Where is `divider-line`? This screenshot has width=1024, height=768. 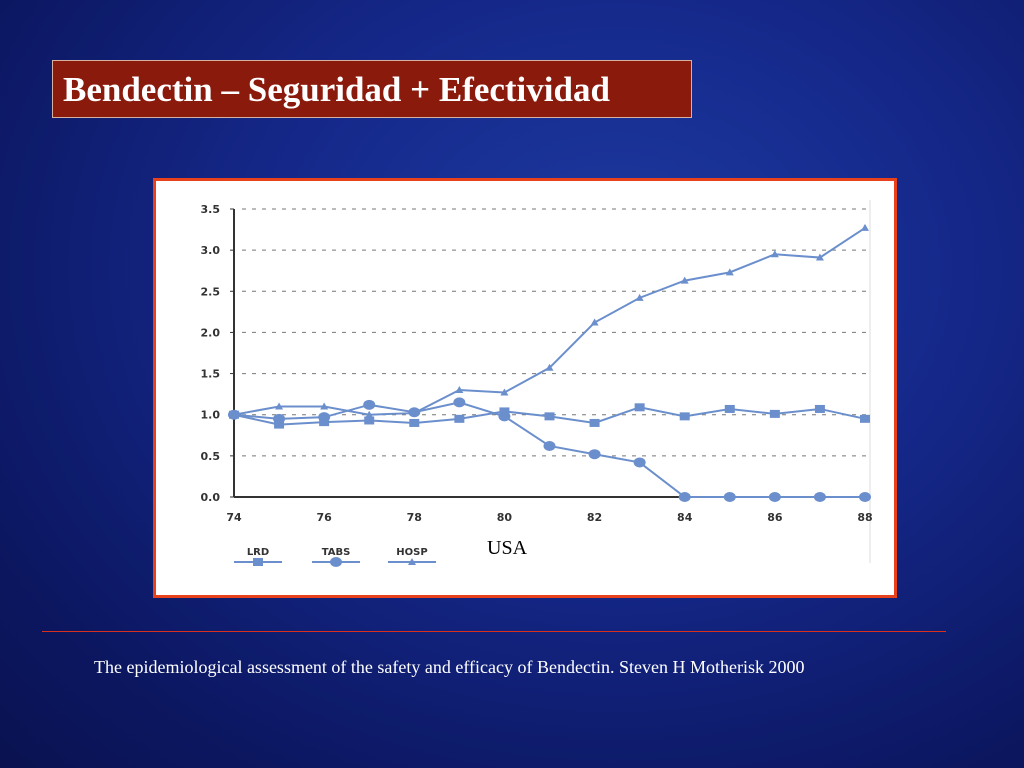 divider-line is located at coordinates (494, 631).